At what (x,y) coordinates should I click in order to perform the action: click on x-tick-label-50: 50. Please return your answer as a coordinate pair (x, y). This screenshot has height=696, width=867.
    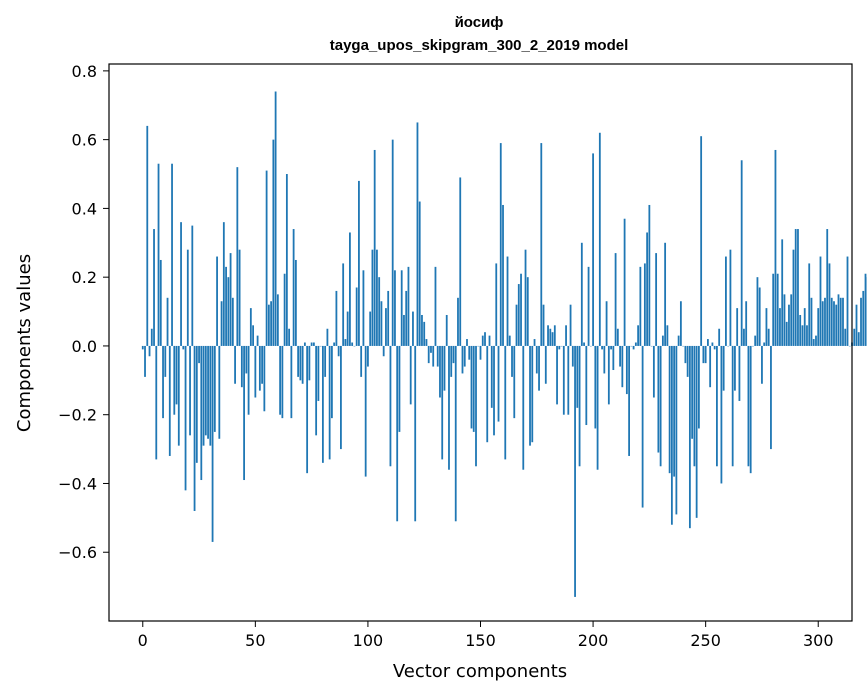
    Looking at the image, I should click on (255, 640).